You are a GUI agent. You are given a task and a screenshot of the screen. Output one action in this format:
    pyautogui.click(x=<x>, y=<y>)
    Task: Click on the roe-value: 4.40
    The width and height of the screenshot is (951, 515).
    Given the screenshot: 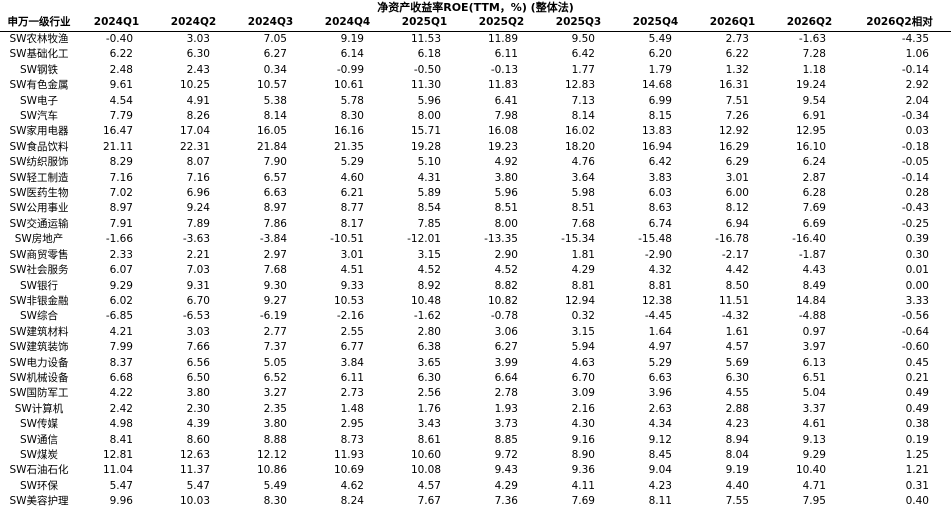 What is the action you would take?
    pyautogui.click(x=737, y=485)
    